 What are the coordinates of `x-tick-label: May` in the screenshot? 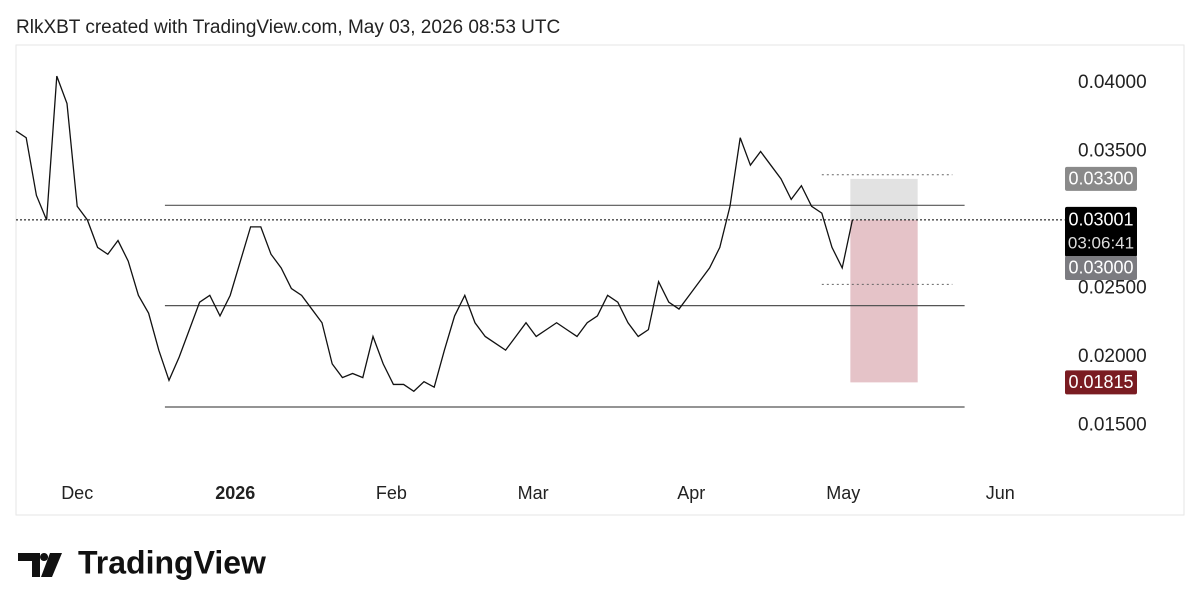 It's located at (843, 493).